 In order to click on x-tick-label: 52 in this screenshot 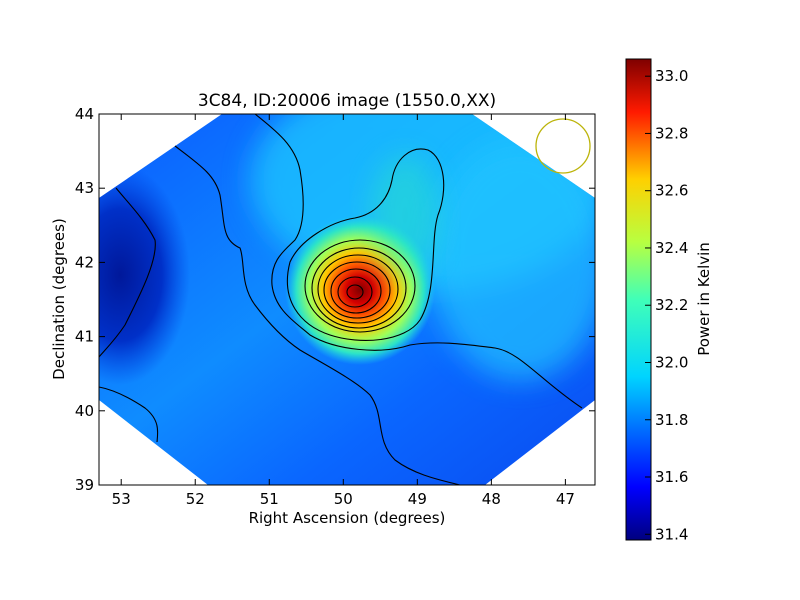, I will do `click(195, 499)`.